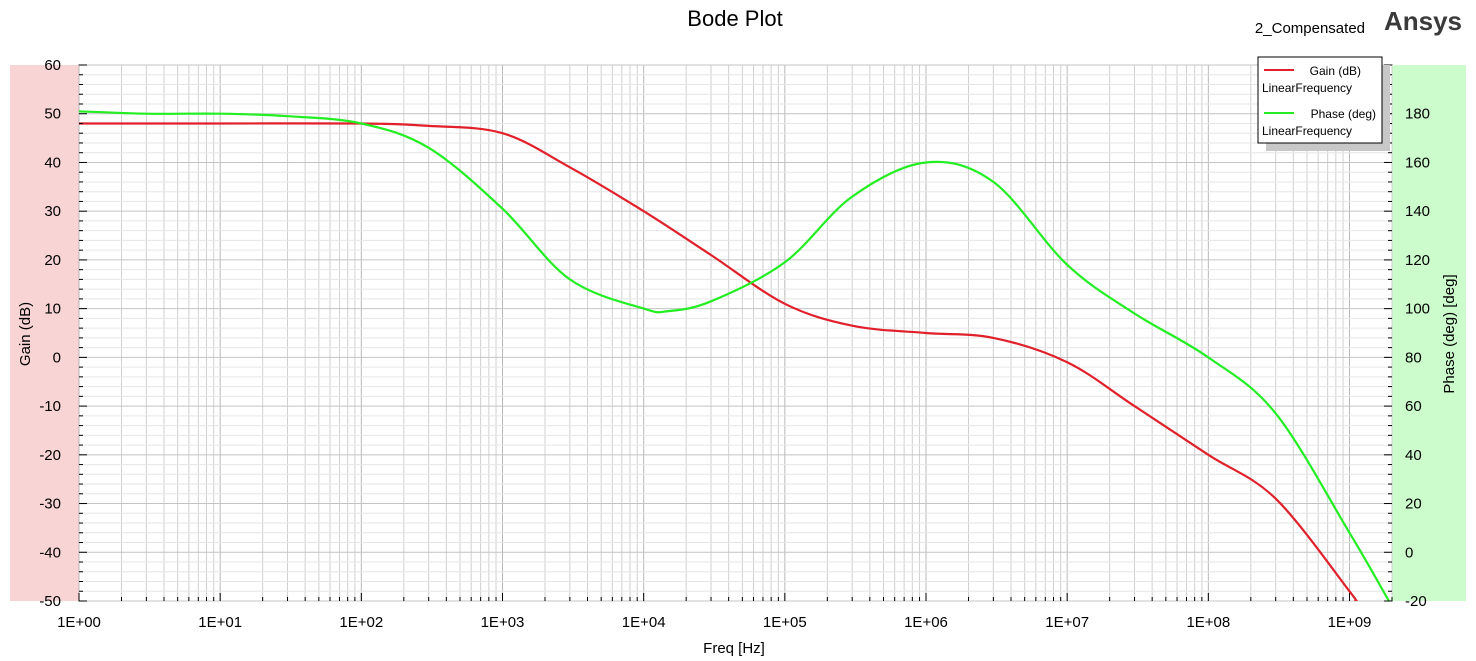  What do you see at coordinates (52, 309) in the screenshot?
I see `y-tick-label: 10` at bounding box center [52, 309].